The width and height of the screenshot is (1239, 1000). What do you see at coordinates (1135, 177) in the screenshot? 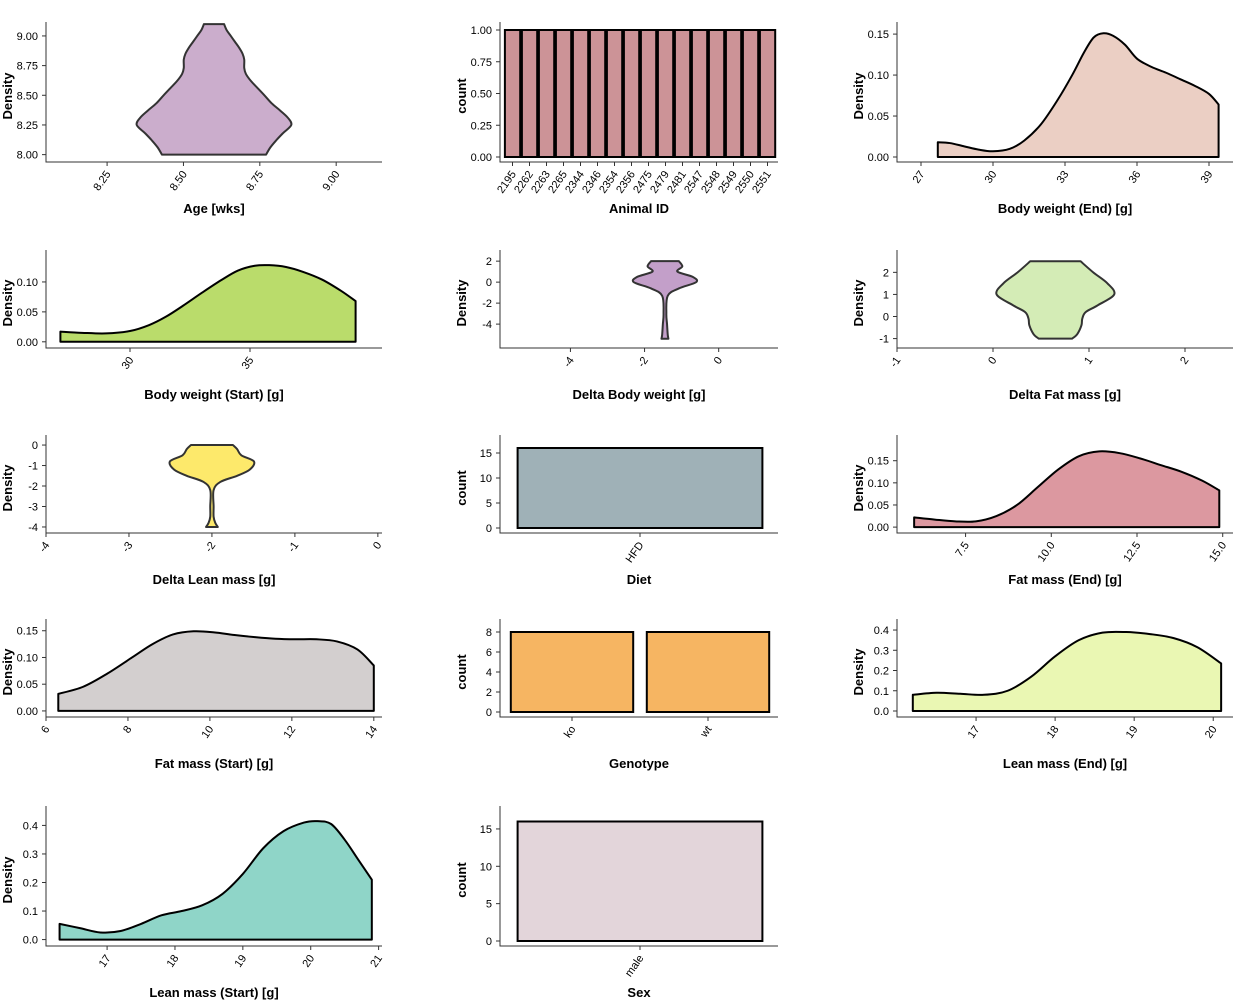
I see `x-tick-label: 36` at bounding box center [1135, 177].